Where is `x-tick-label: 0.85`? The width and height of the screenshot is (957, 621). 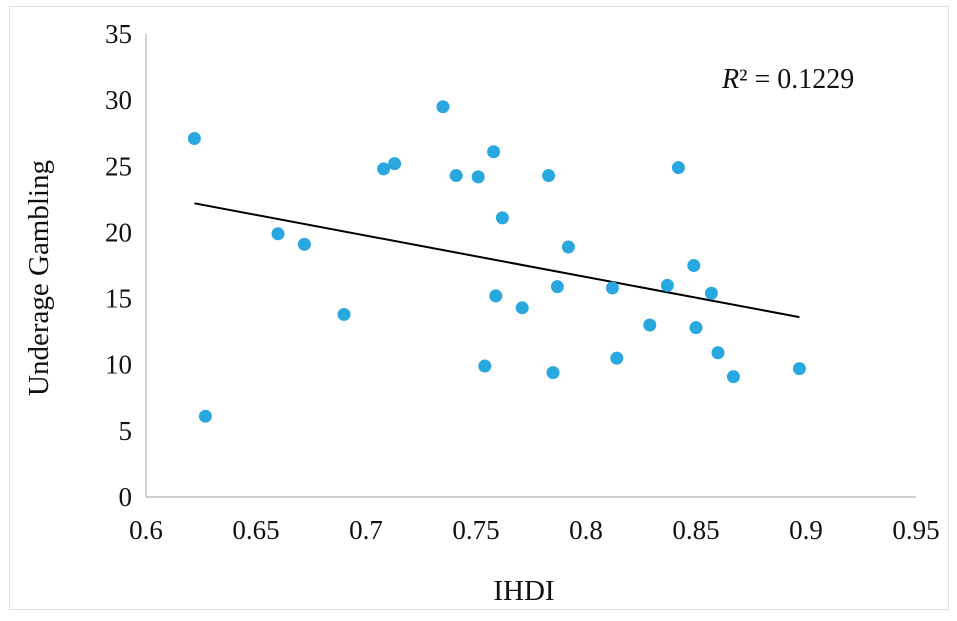
x-tick-label: 0.85 is located at coordinates (695, 530).